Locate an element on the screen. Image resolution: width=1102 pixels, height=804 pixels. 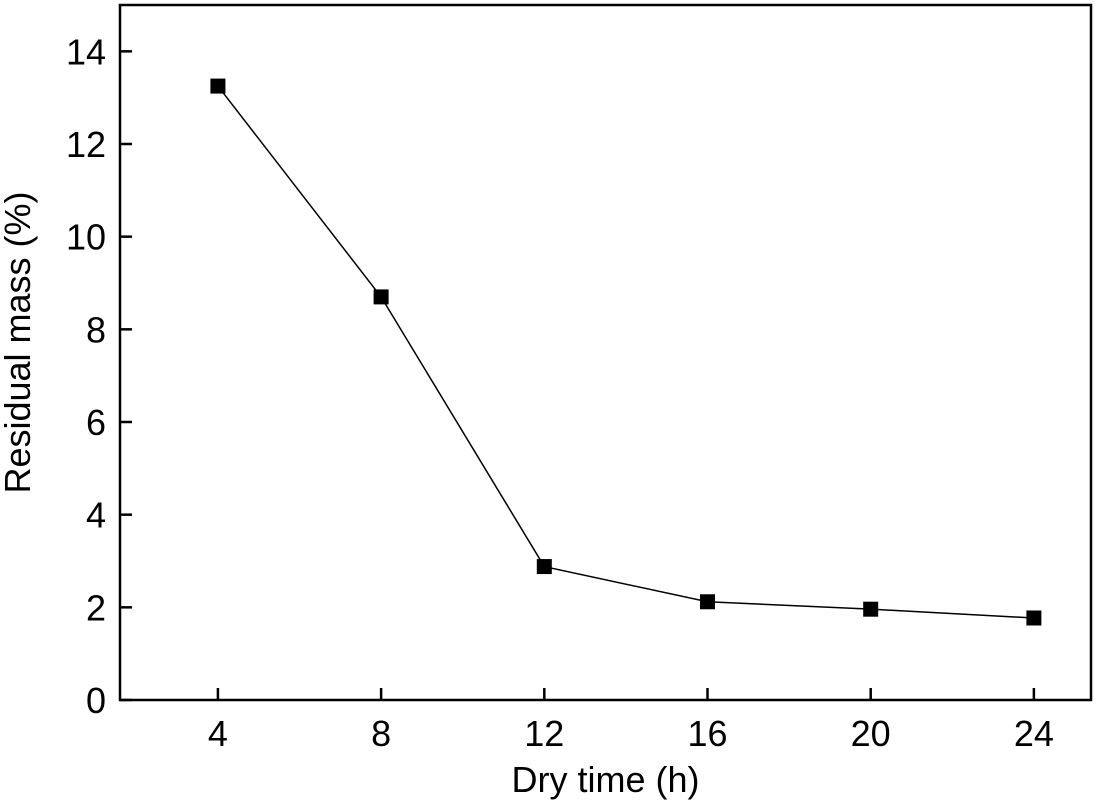
y-axis-label: Residual mass (%) is located at coordinates (19, 342).